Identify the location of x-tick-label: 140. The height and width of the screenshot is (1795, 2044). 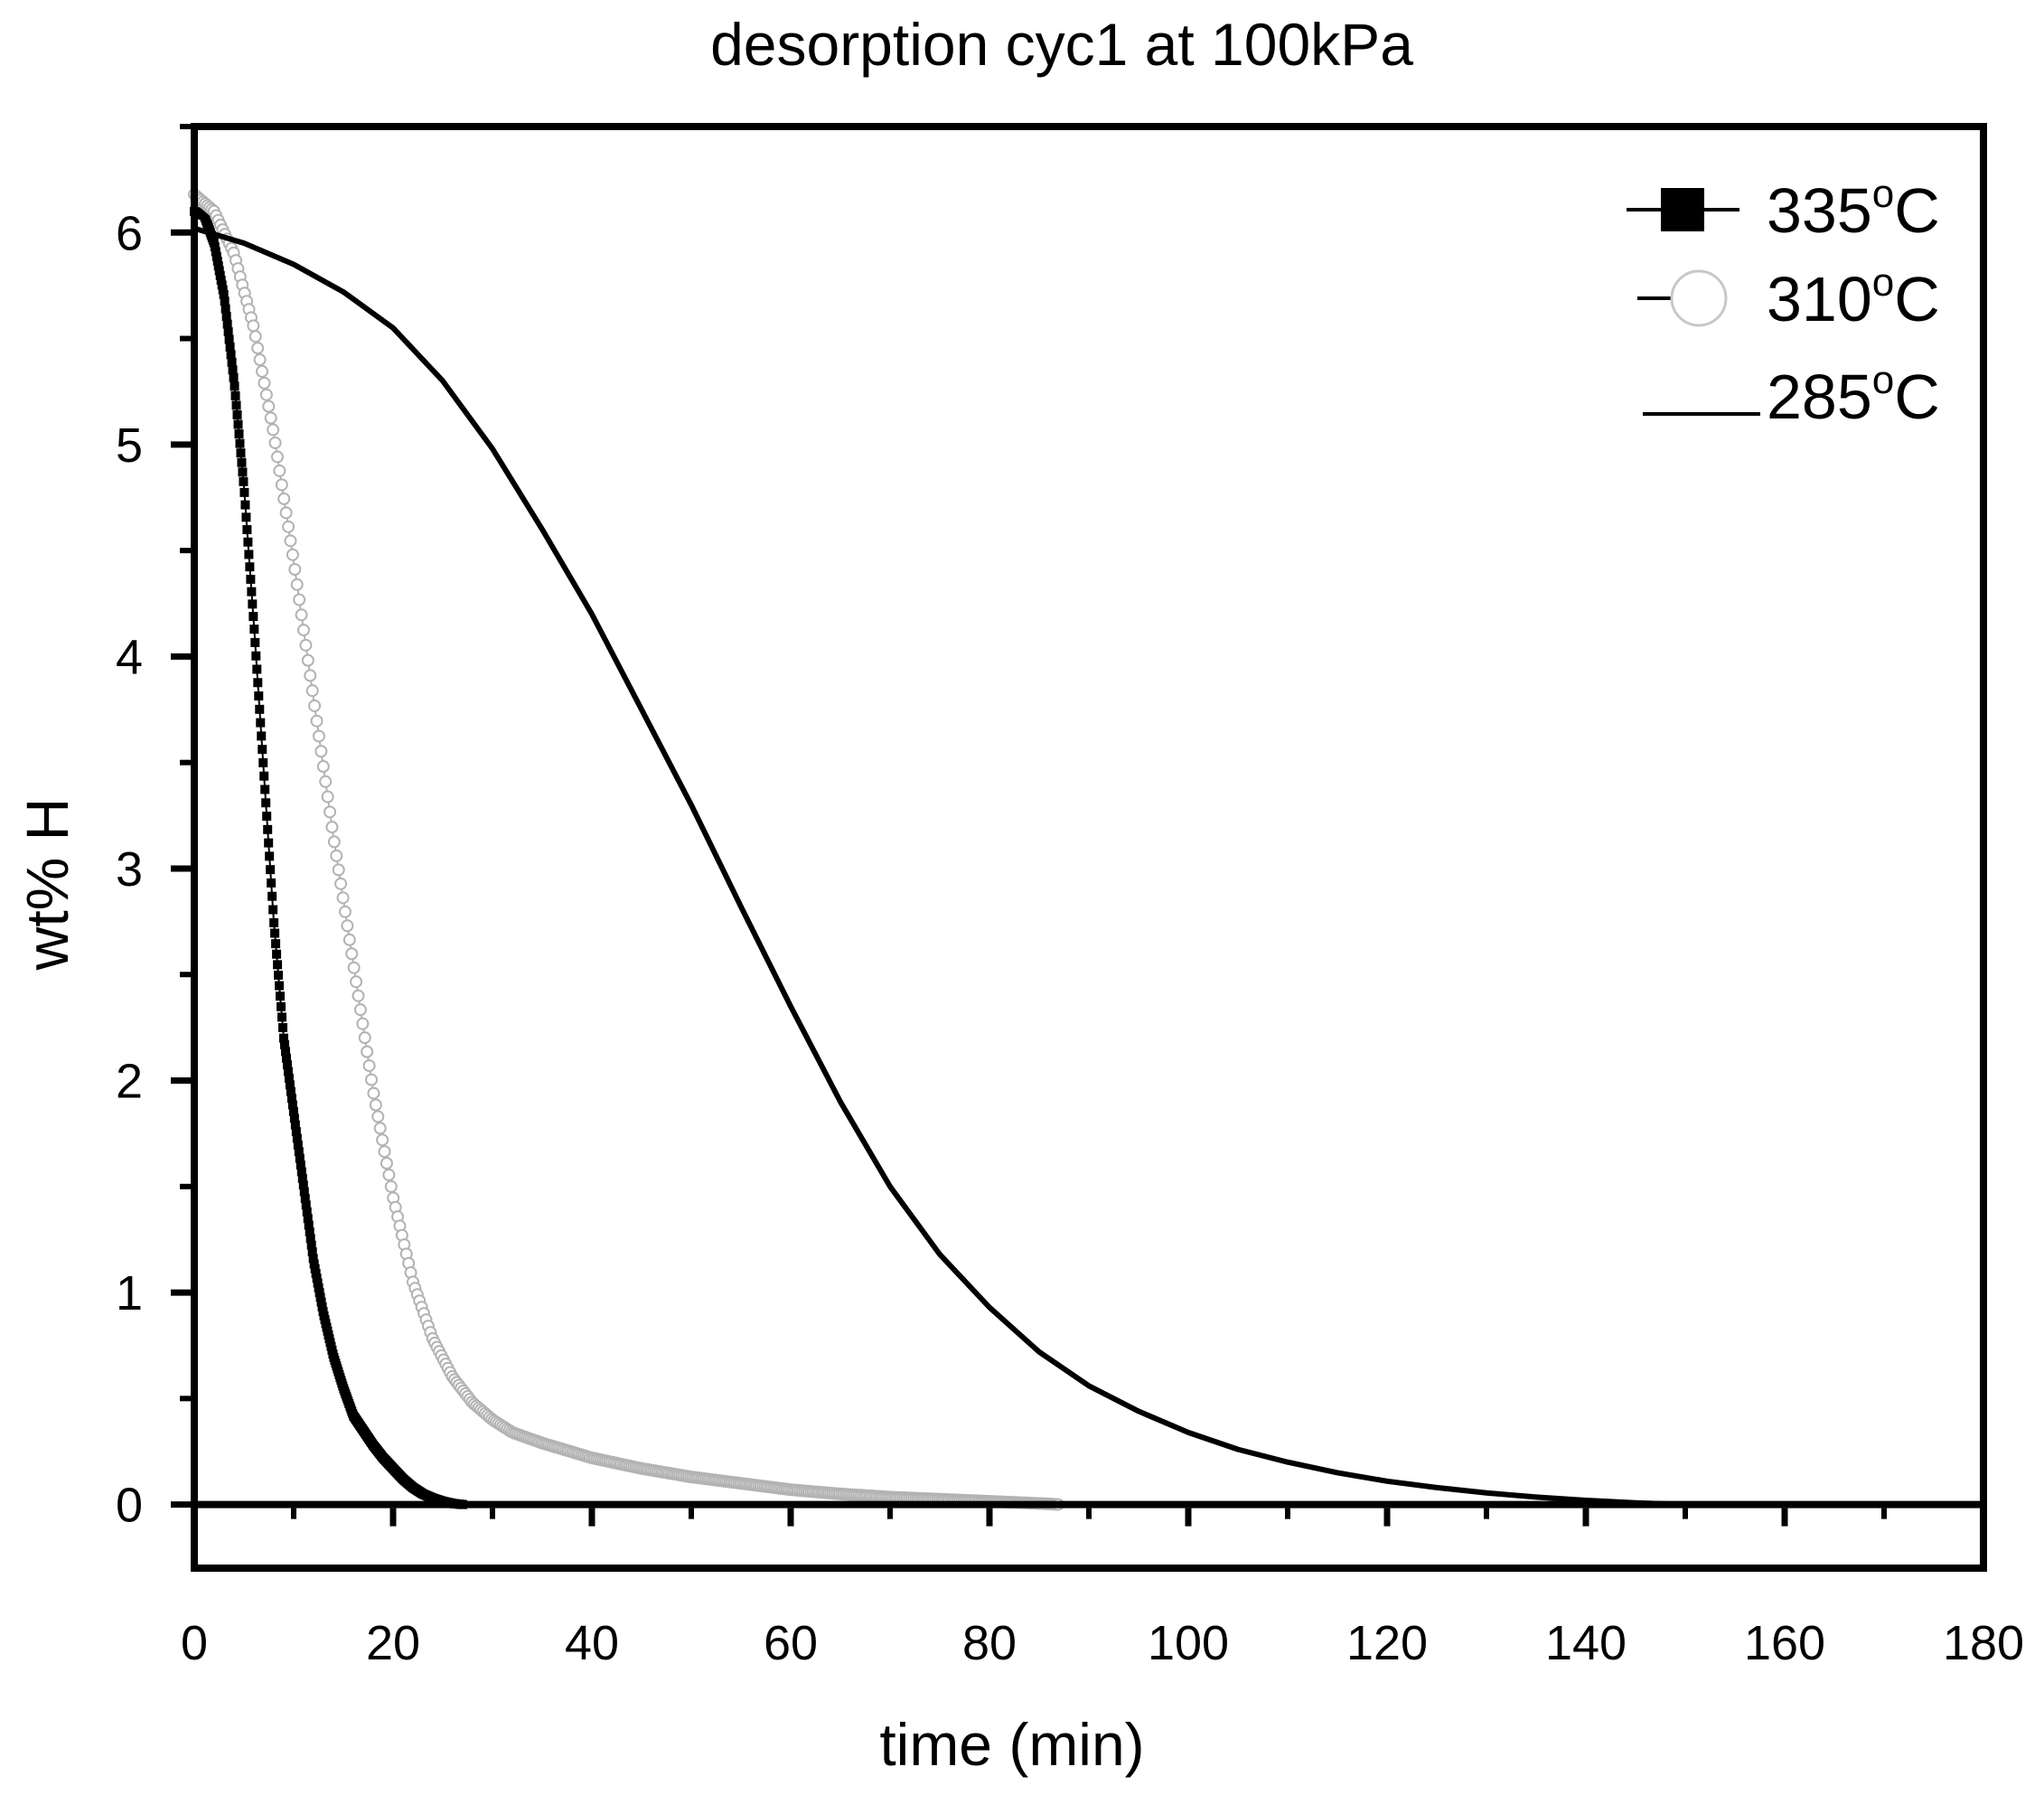
(1586, 1643).